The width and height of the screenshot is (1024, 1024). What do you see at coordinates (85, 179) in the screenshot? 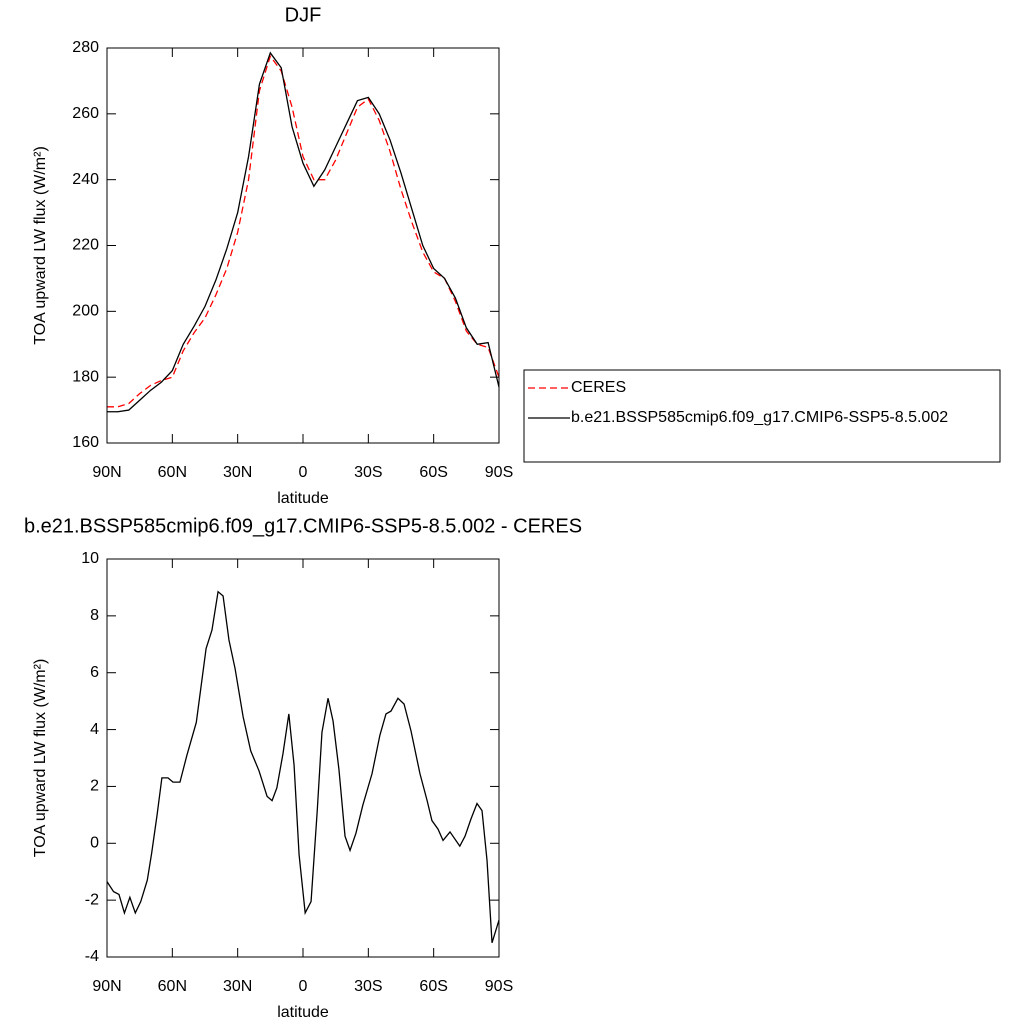
I see `y-tick-label: 240` at bounding box center [85, 179].